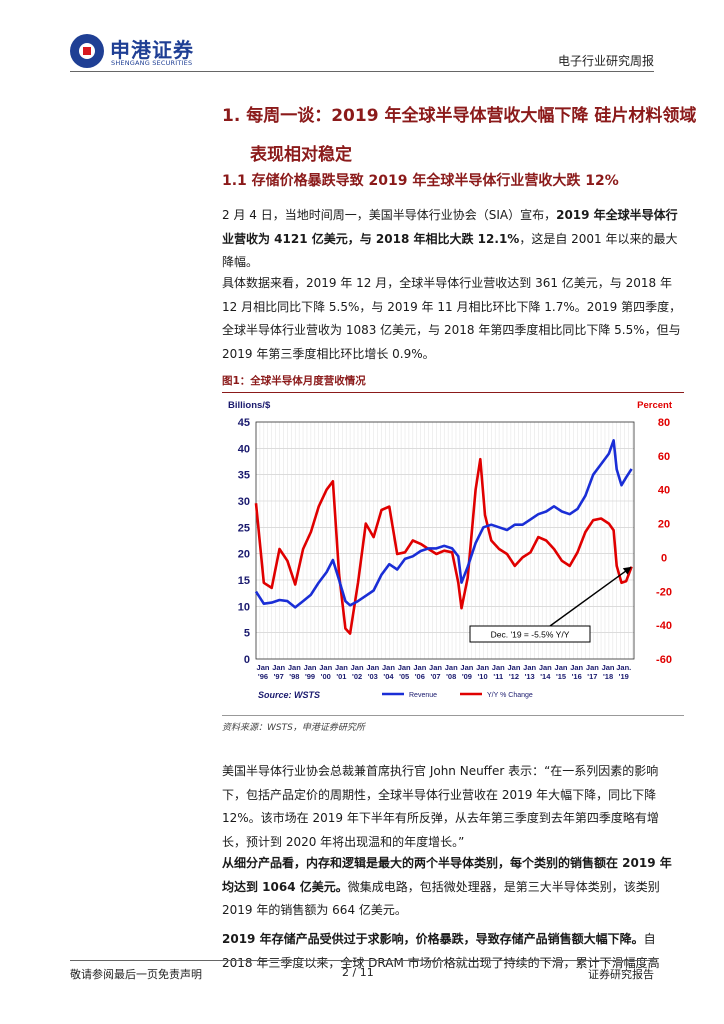  I want to click on logo-mark-icon, so click(87, 51).